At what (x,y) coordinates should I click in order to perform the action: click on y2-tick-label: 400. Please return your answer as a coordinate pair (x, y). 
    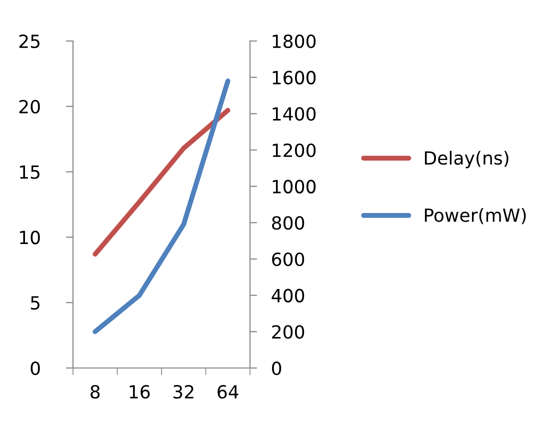
    Looking at the image, I should click on (288, 295).